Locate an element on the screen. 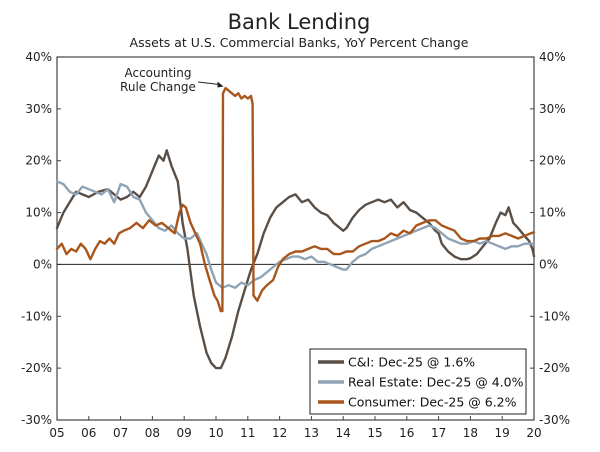  legend-box is located at coordinates (418, 381).